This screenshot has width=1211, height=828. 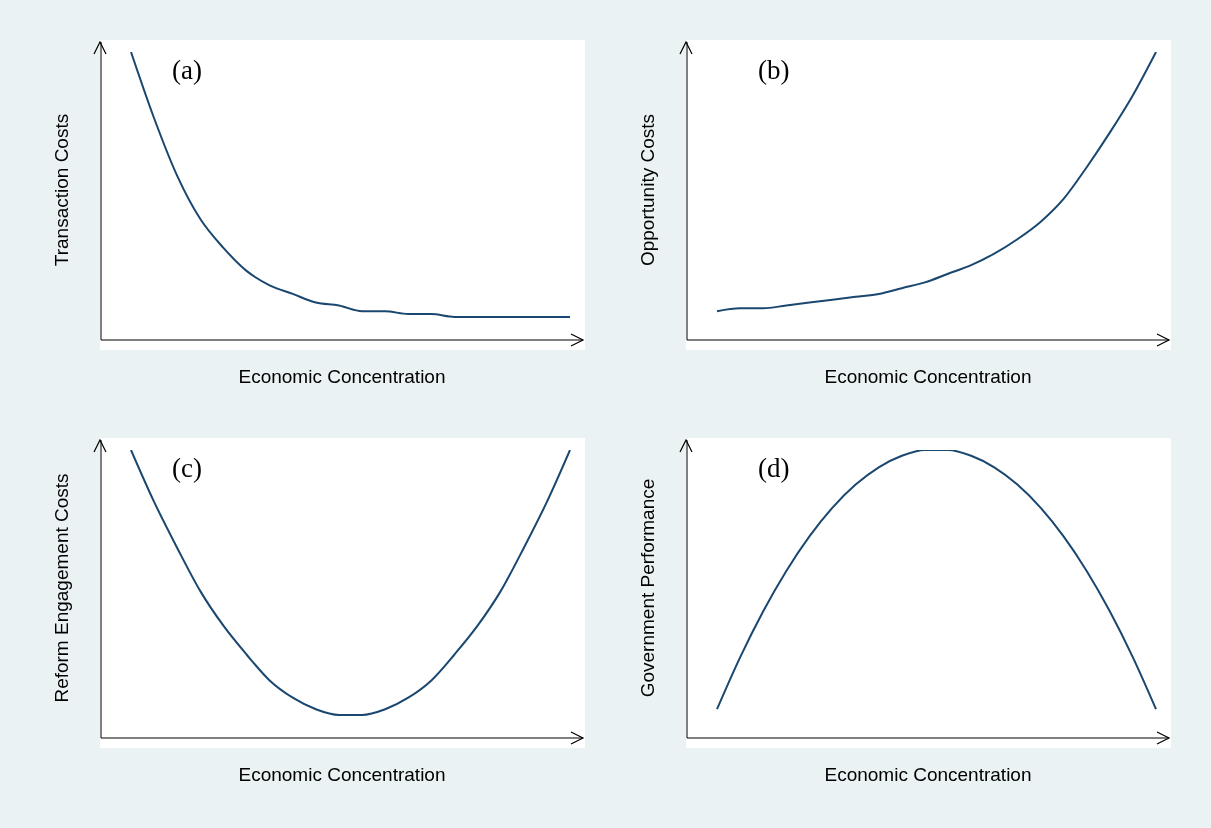 What do you see at coordinates (774, 468) in the screenshot?
I see `annotation: (d)` at bounding box center [774, 468].